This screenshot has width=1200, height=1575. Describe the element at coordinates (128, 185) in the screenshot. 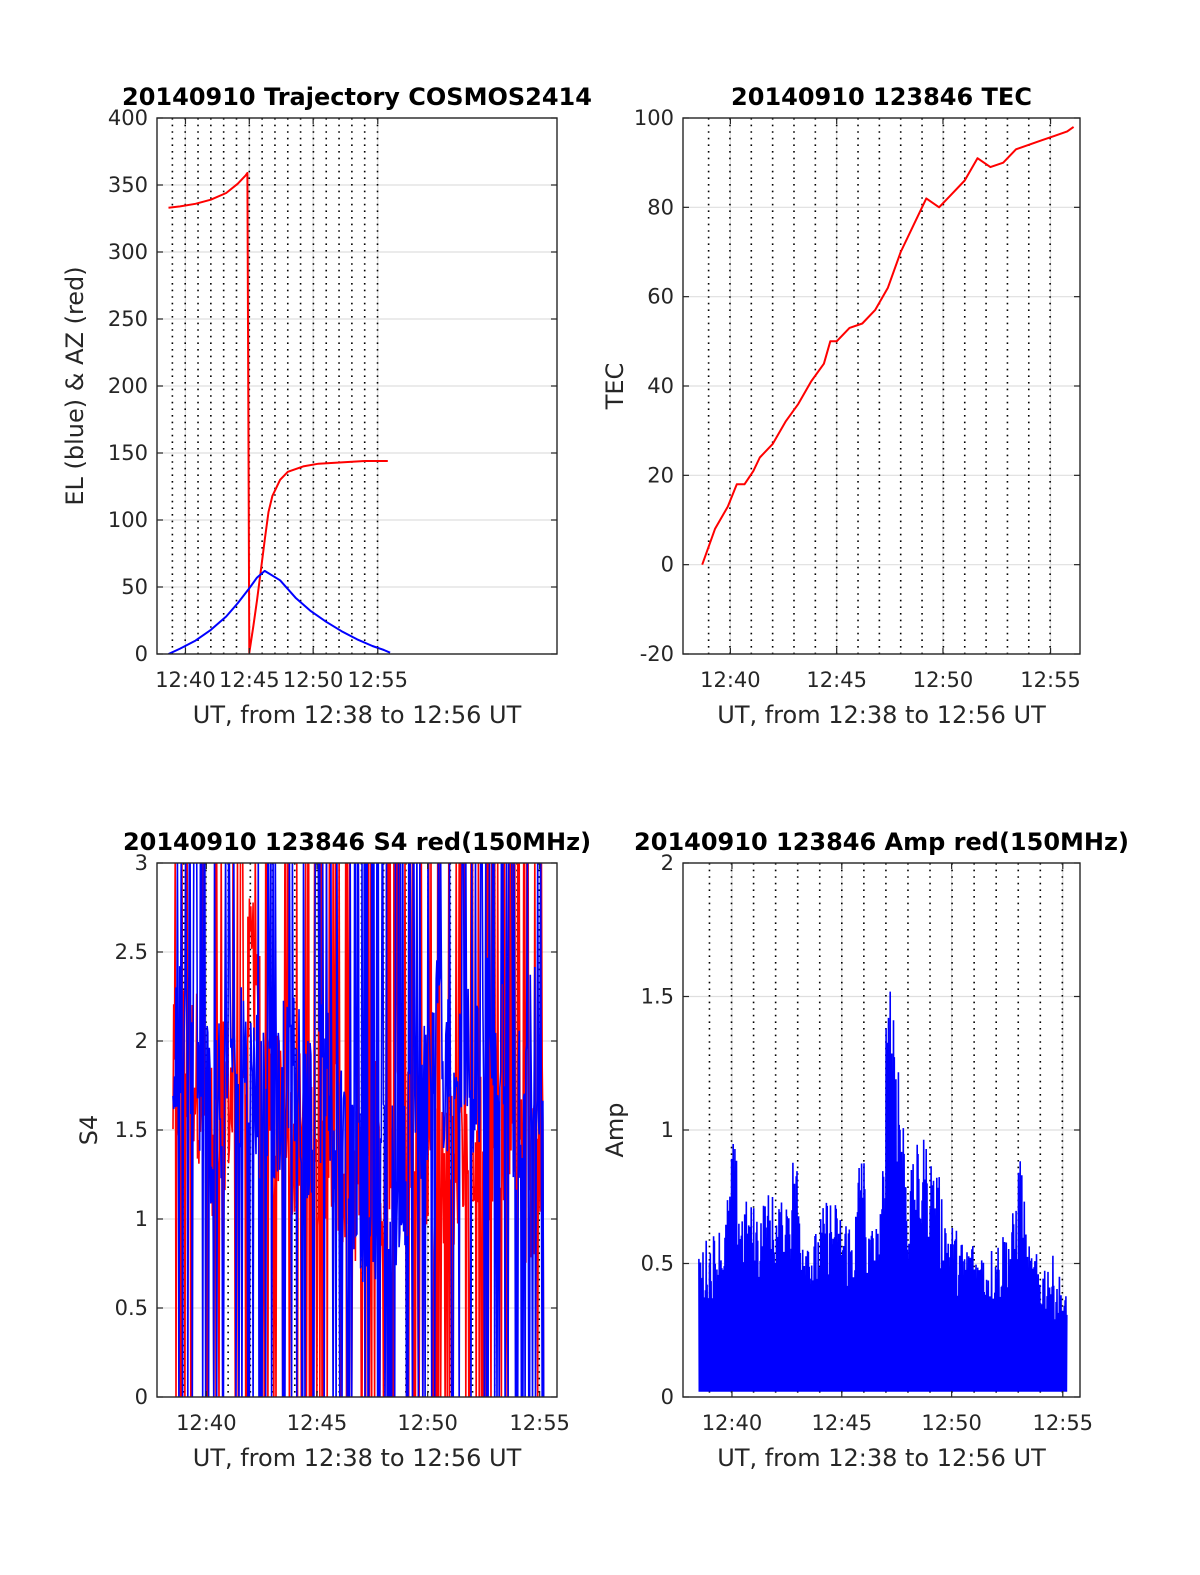

I see `y-tick-label: 350` at that location.